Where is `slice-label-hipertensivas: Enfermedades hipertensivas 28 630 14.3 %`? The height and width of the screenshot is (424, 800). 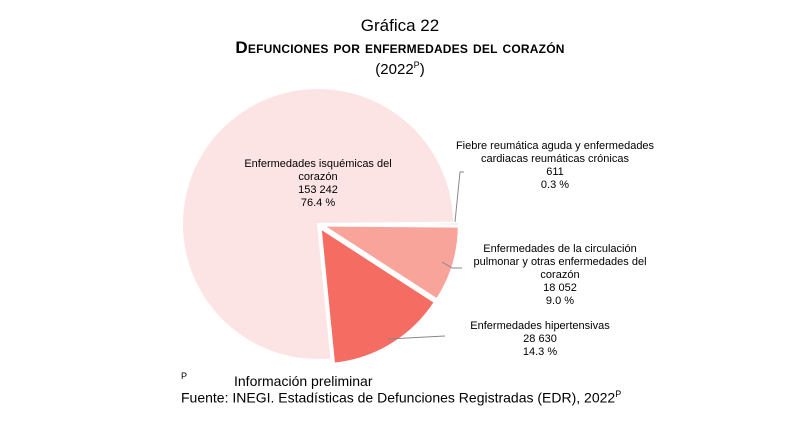 slice-label-hipertensivas: Enfermedades hipertensivas 28 630 14.3 % is located at coordinates (540, 339).